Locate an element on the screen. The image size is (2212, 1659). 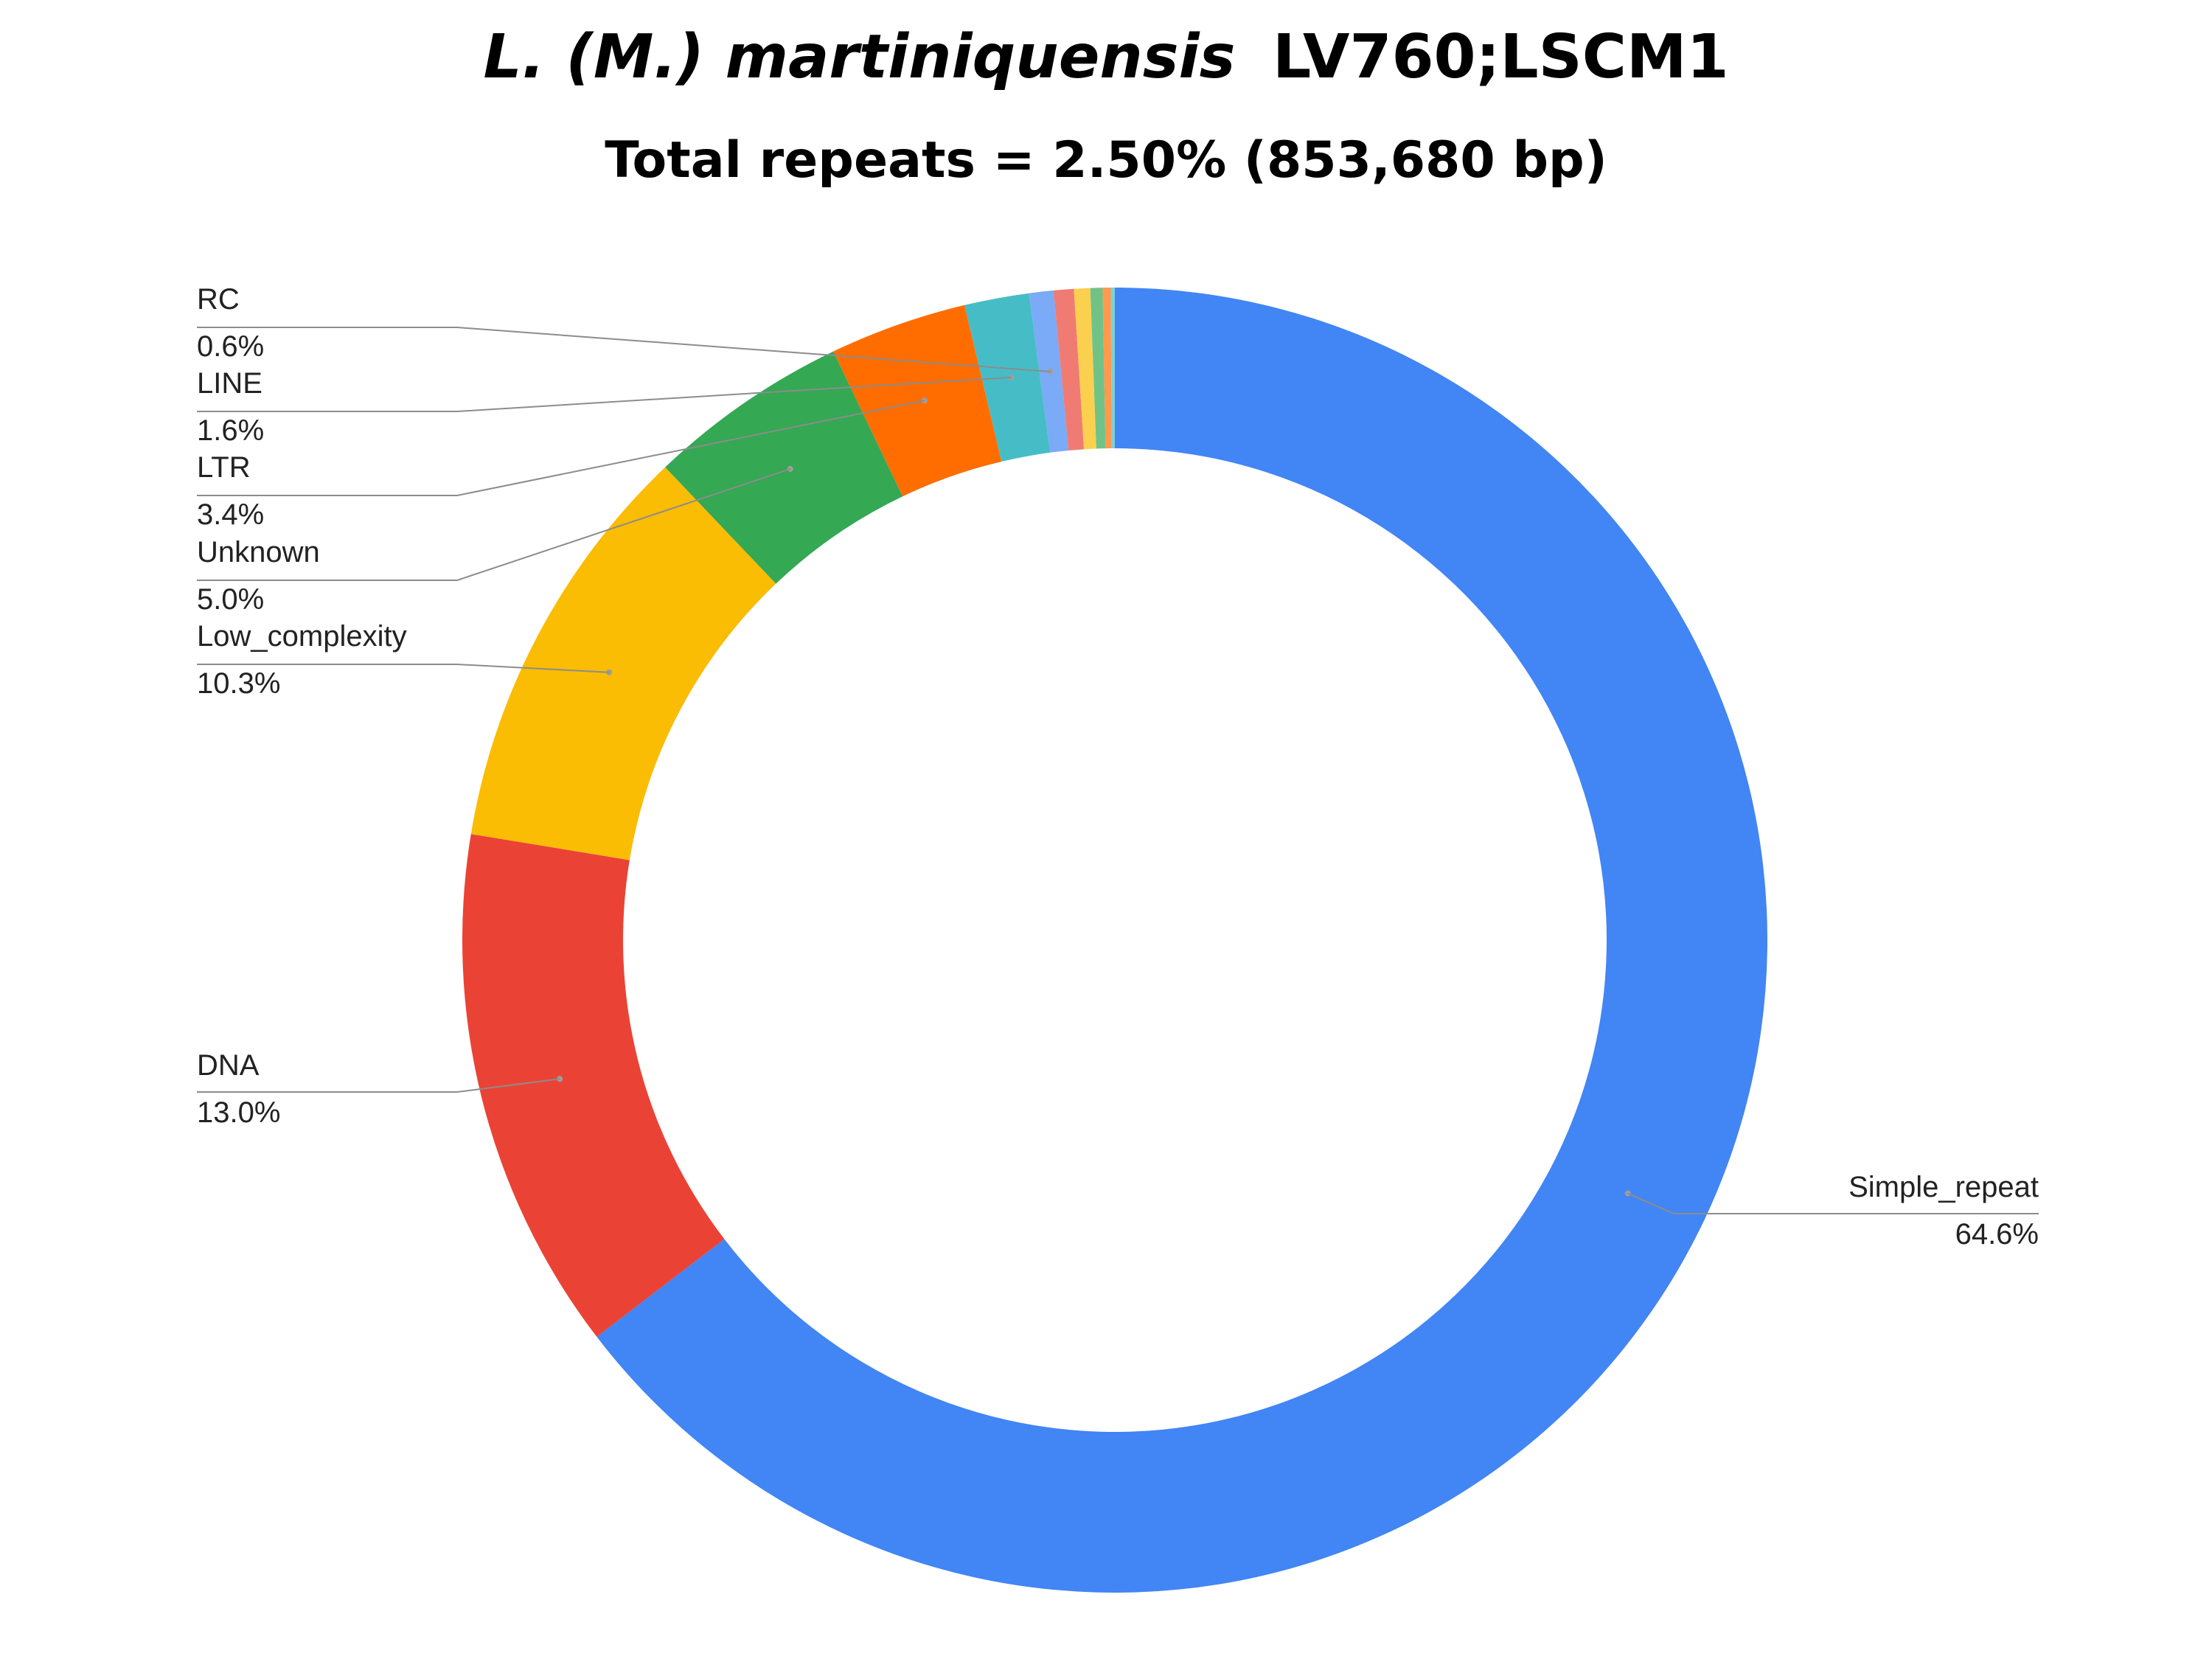
leader-line-rc is located at coordinates (624, 349).